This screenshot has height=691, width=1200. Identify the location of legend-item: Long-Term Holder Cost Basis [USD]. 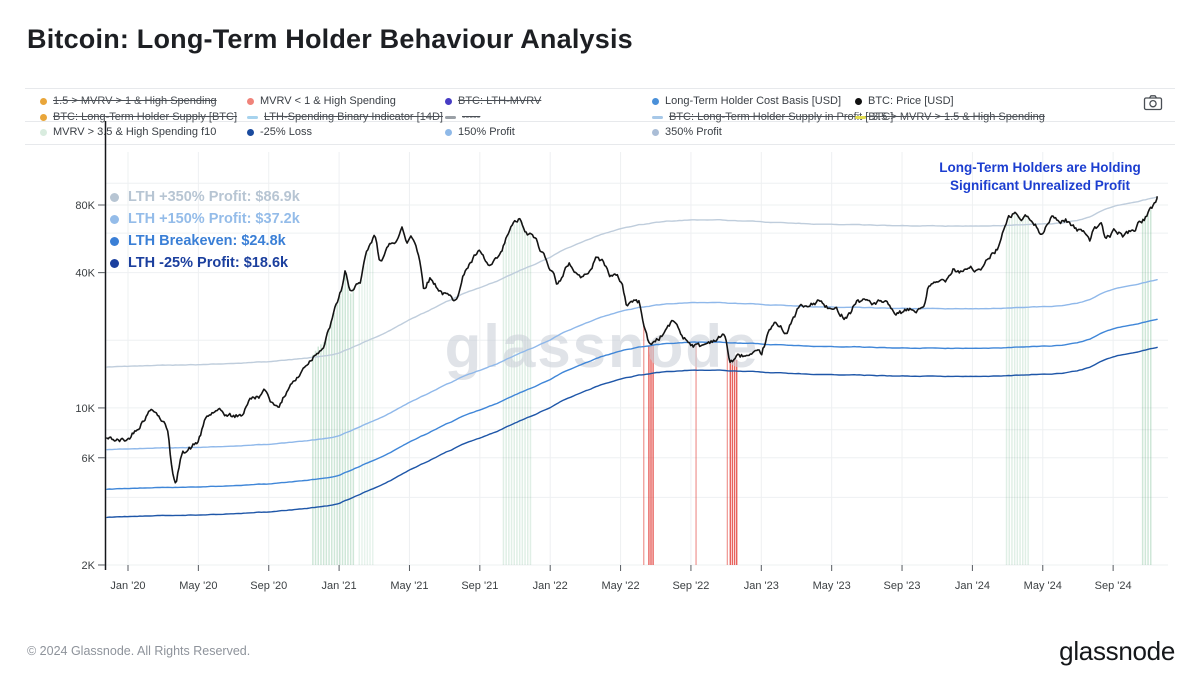
(746, 101).